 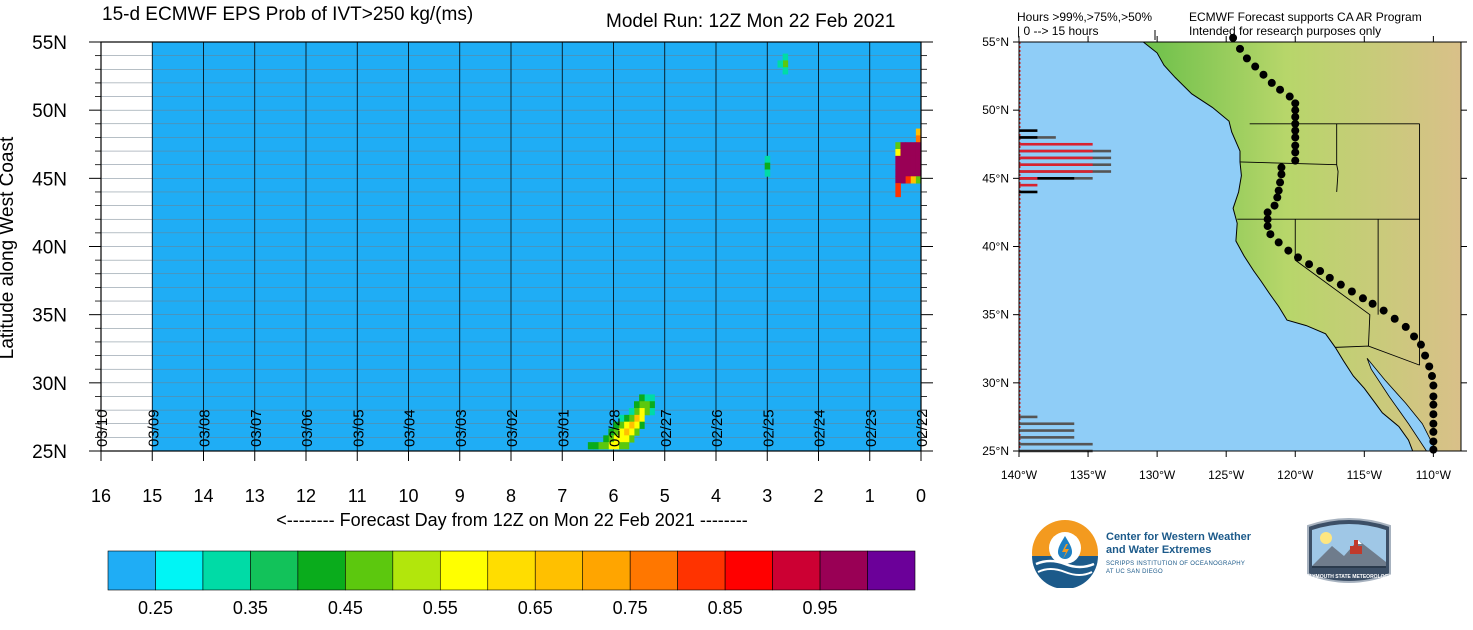 What do you see at coordinates (995, 178) in the screenshot?
I see `map-y-tick-label: 45°N` at bounding box center [995, 178].